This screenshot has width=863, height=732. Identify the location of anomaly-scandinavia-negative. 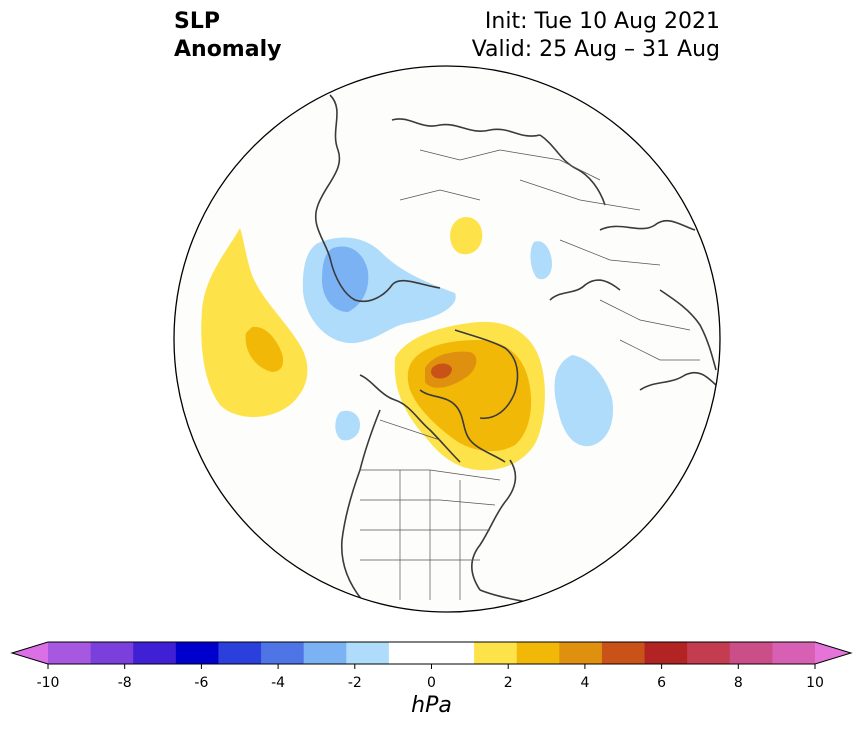
(541, 260).